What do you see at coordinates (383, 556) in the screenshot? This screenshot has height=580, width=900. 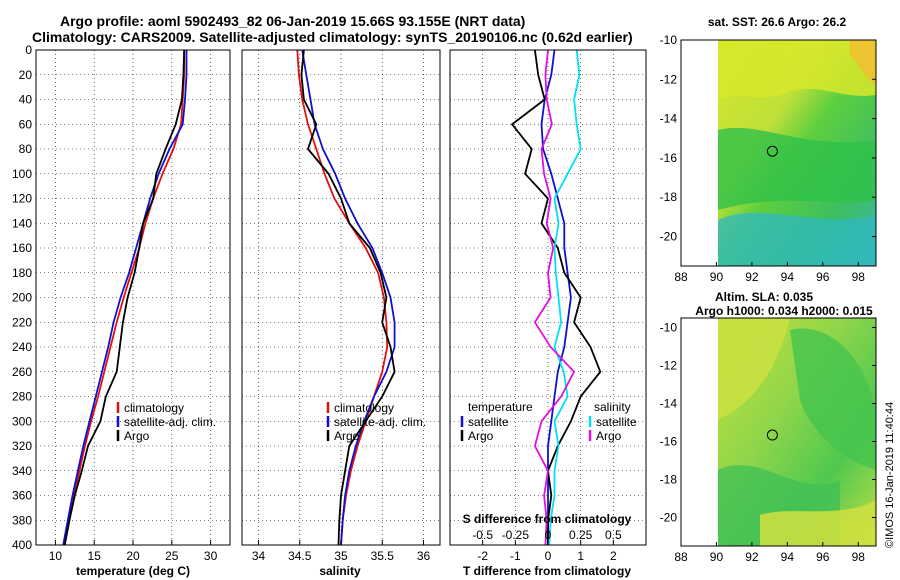 I see `x-tick-label: 35.5` at bounding box center [383, 556].